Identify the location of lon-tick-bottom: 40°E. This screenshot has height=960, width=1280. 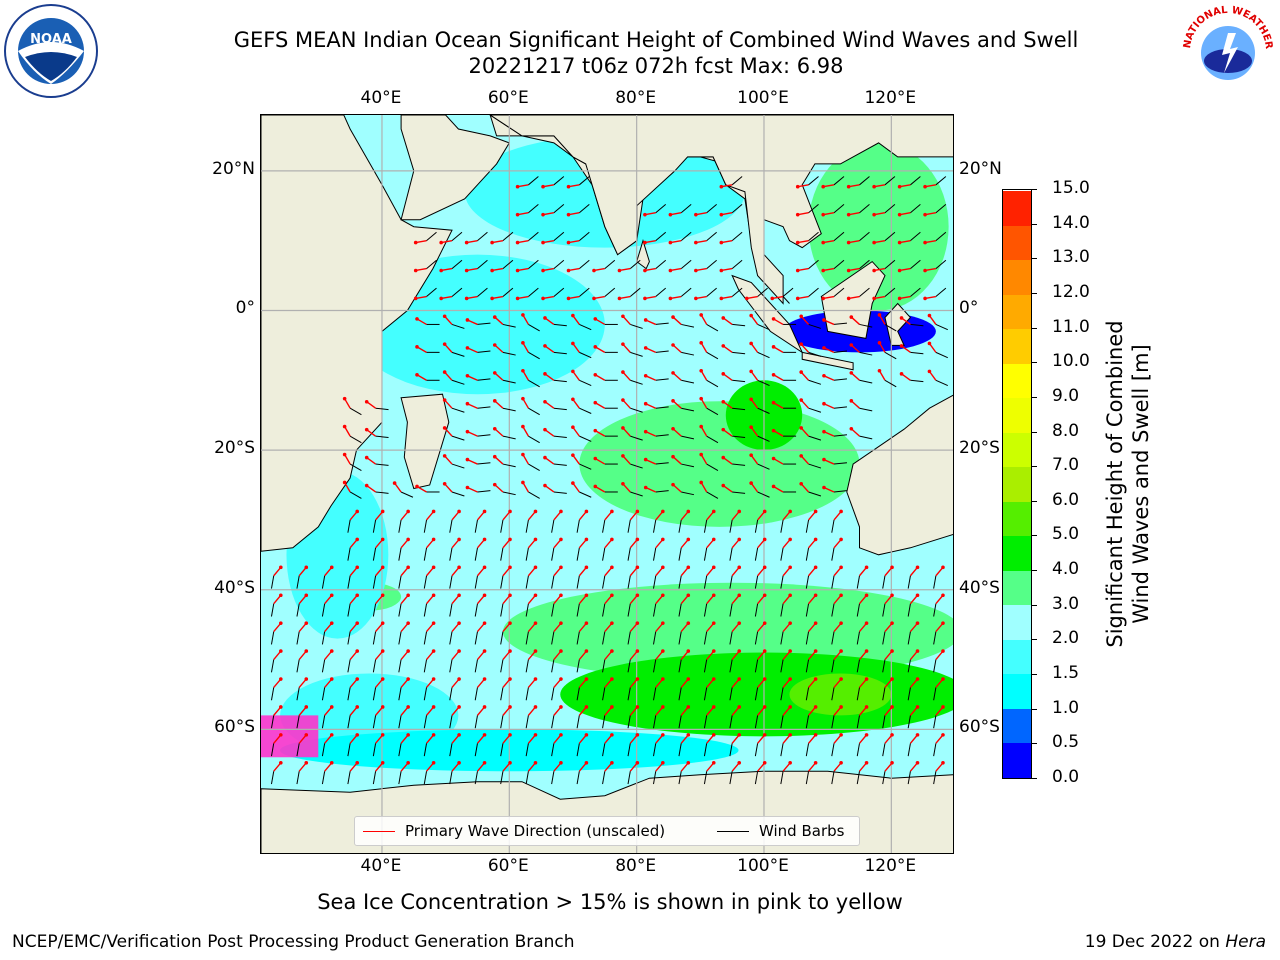
(381, 866).